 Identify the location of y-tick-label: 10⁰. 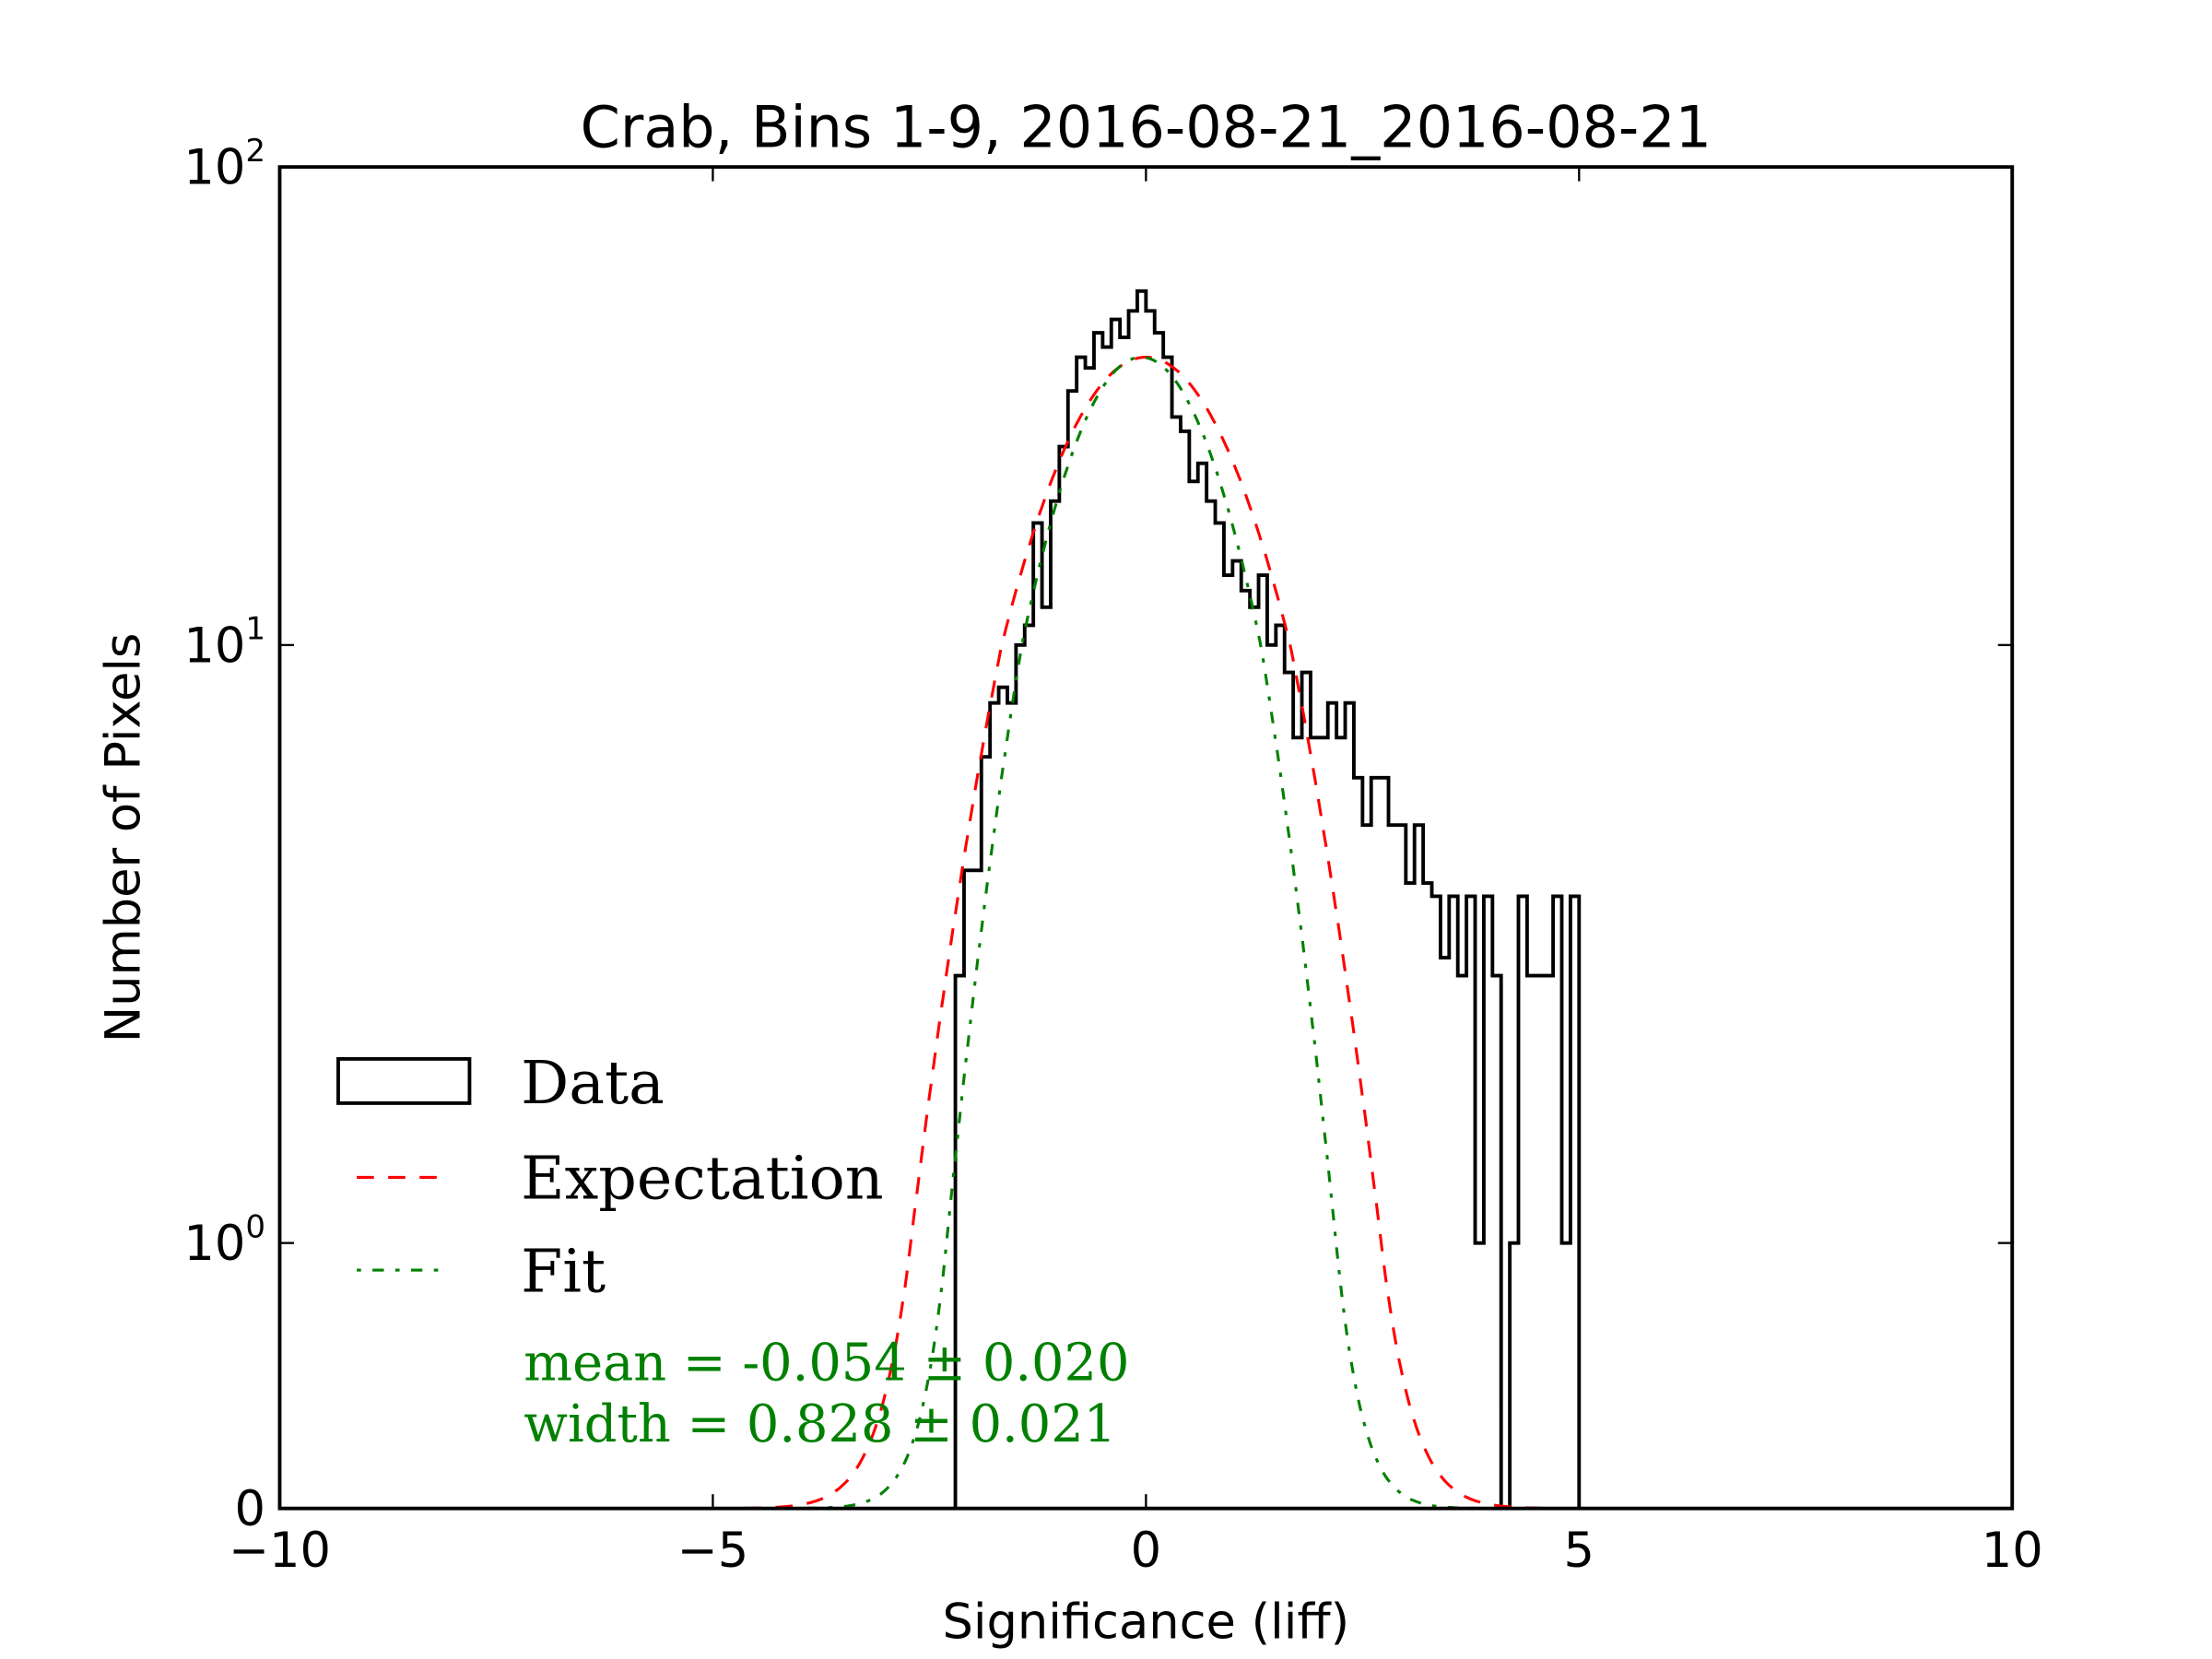
(224, 1240).